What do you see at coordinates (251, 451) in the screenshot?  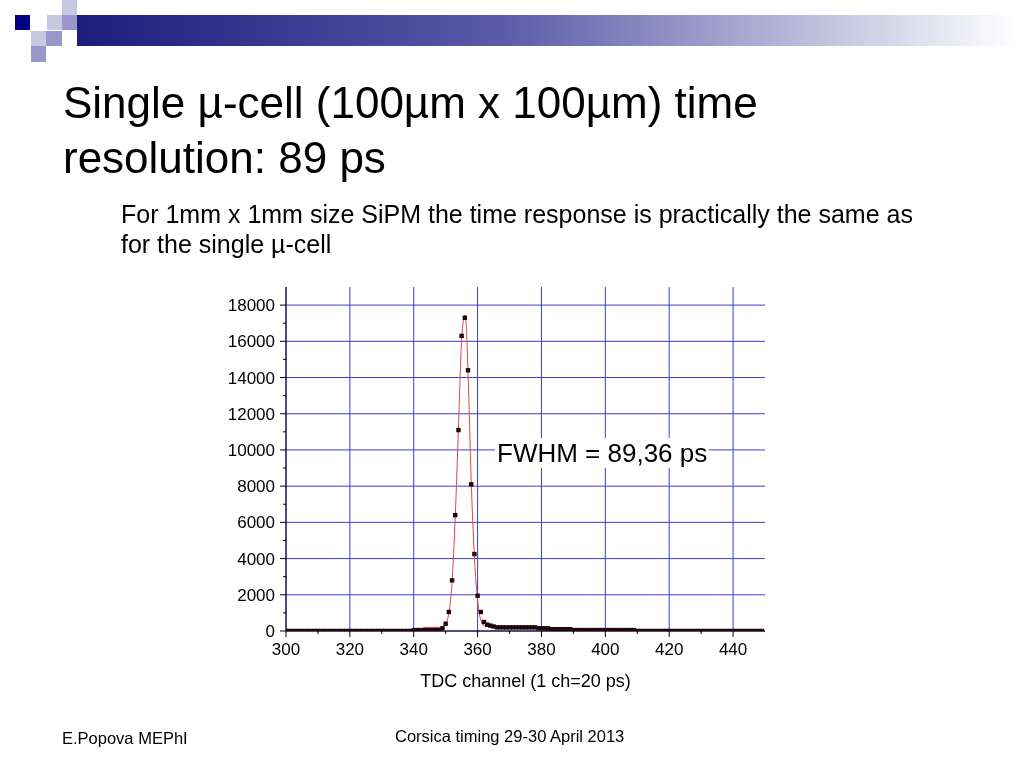 I see `y-tick-label: 10000` at bounding box center [251, 451].